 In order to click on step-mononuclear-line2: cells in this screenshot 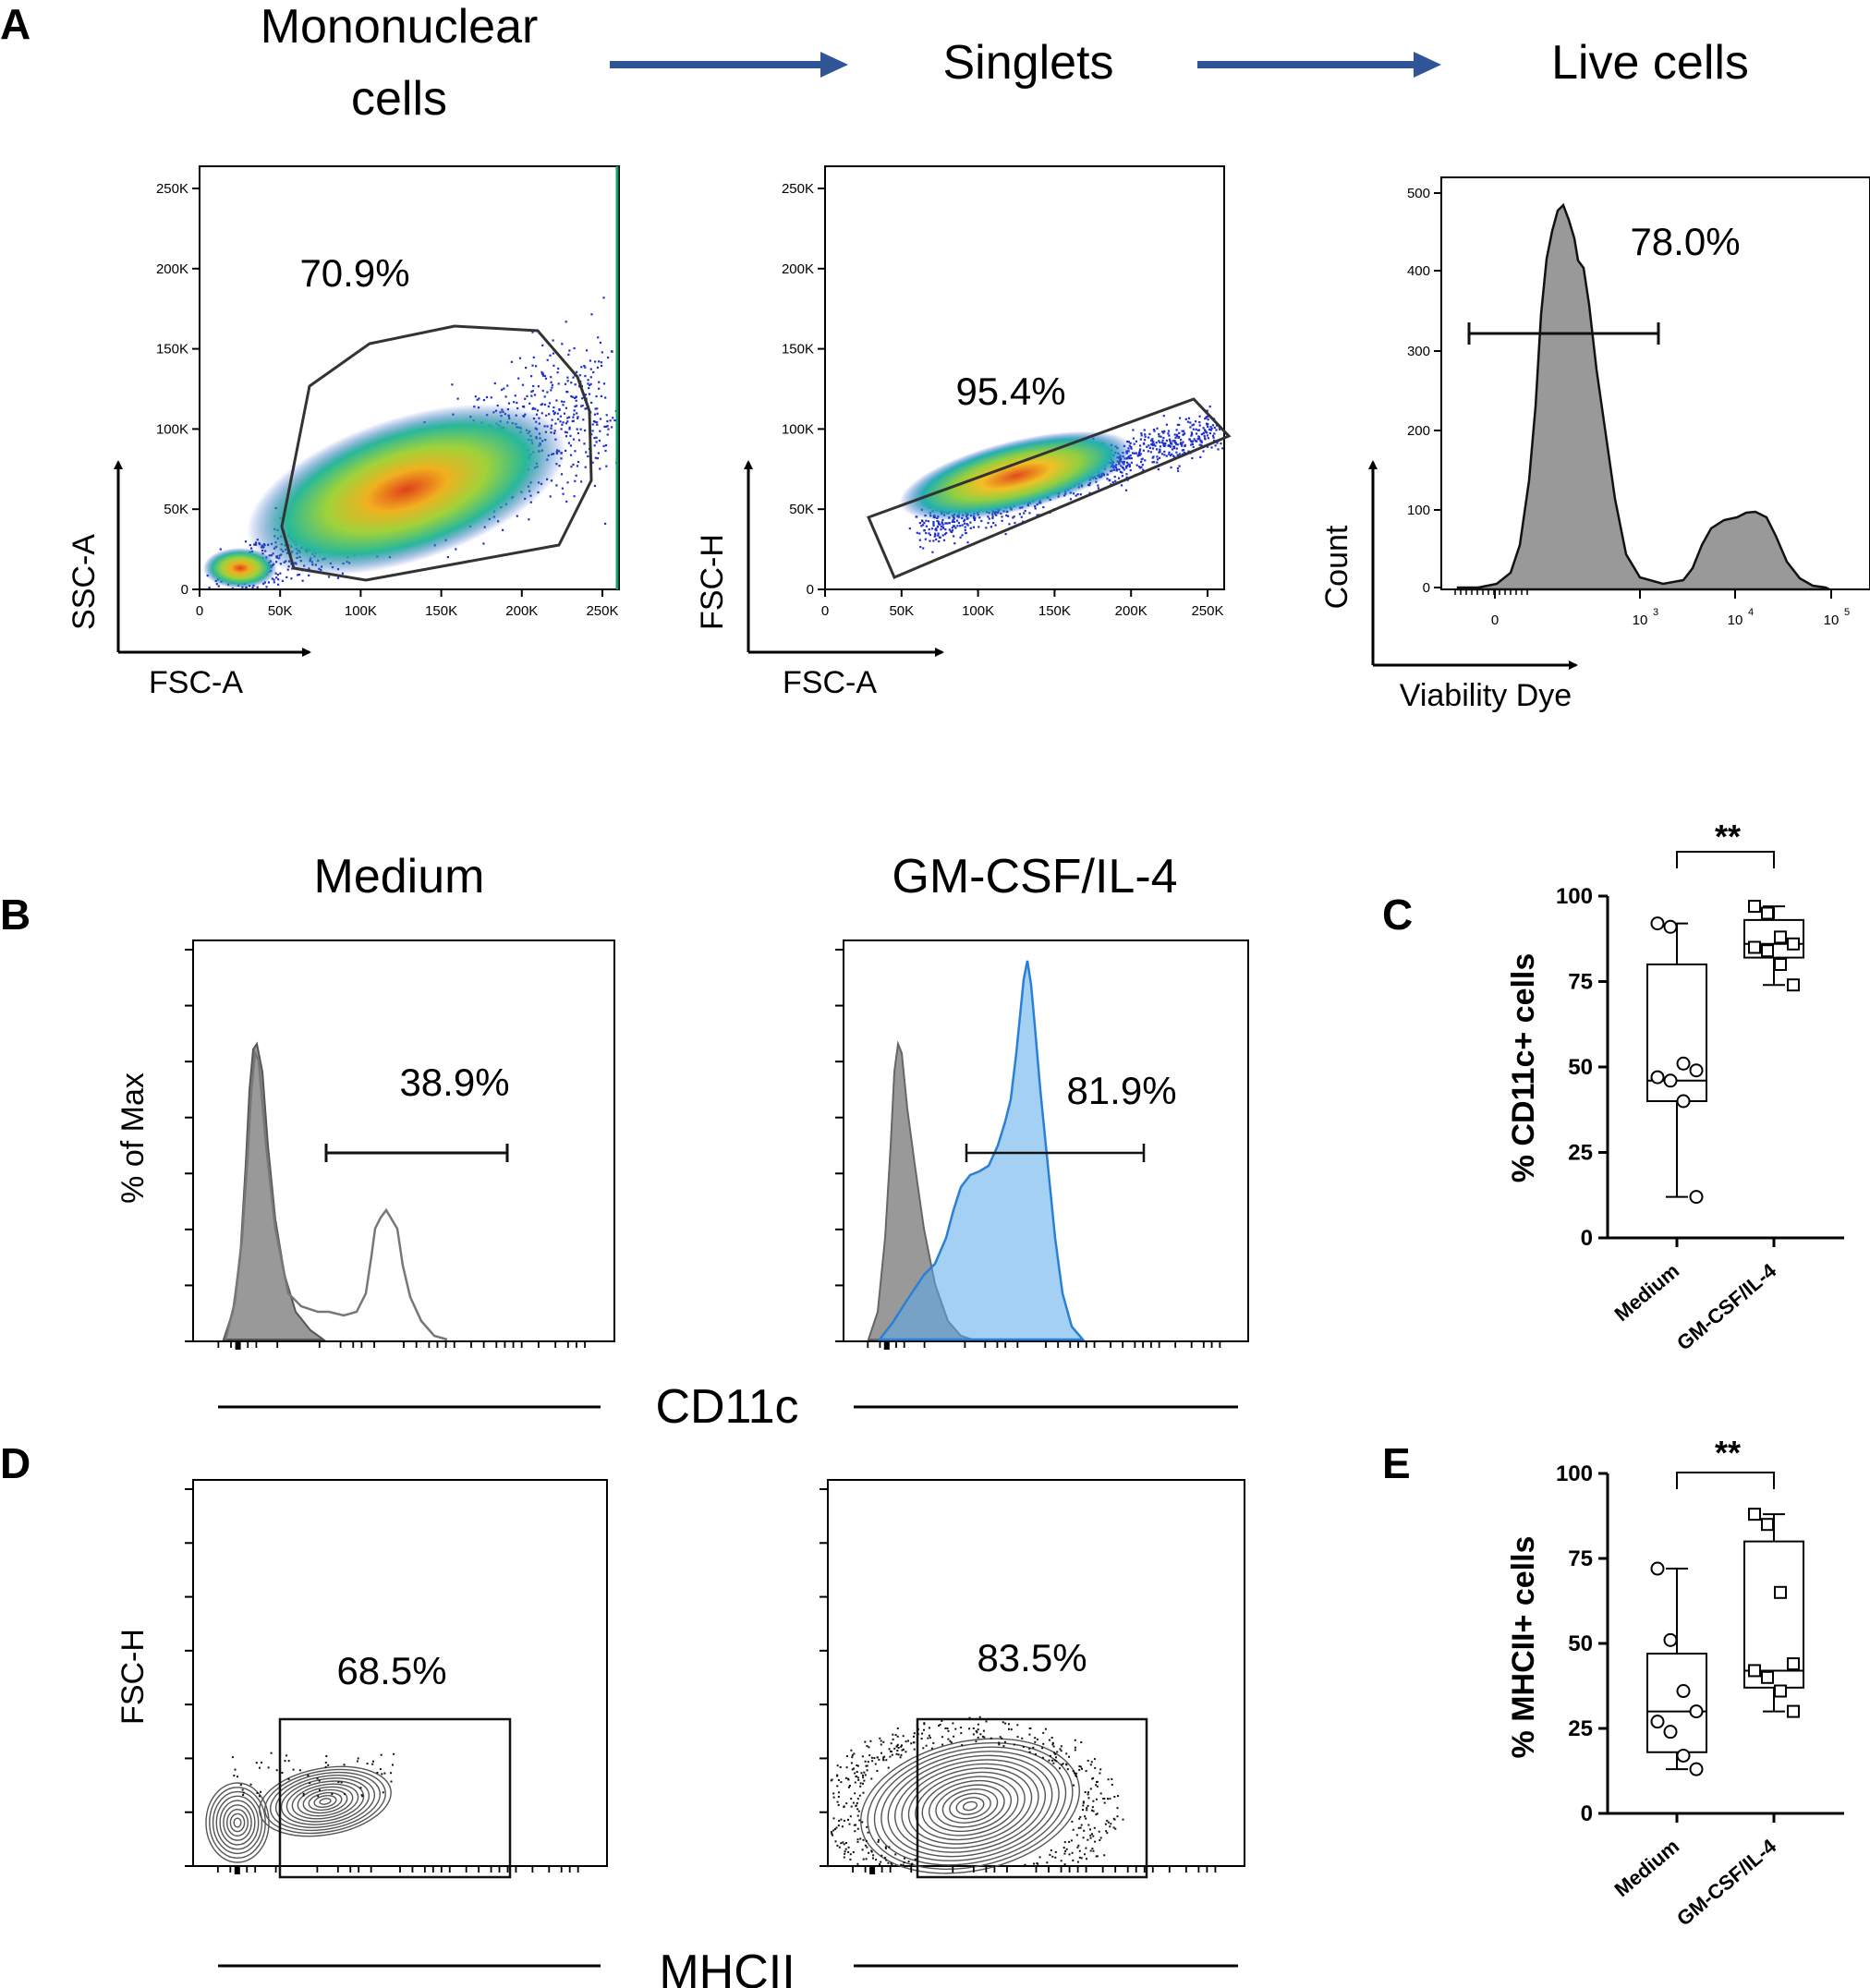, I will do `click(399, 99)`.